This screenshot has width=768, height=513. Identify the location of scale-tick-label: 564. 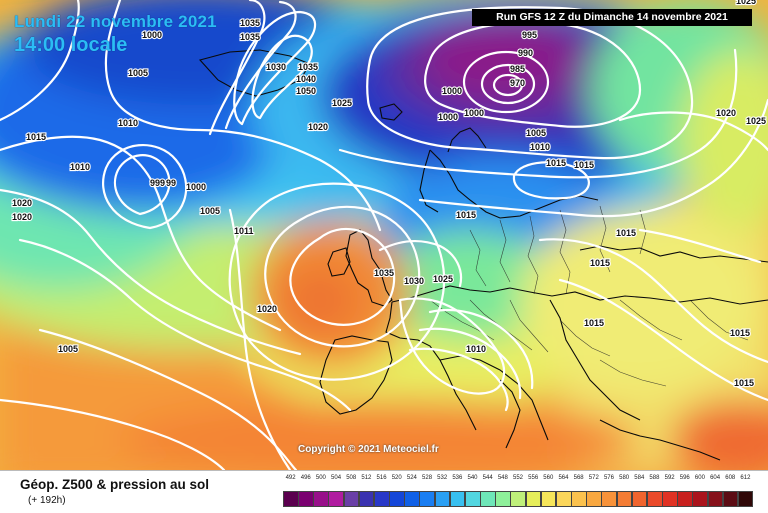
(563, 478).